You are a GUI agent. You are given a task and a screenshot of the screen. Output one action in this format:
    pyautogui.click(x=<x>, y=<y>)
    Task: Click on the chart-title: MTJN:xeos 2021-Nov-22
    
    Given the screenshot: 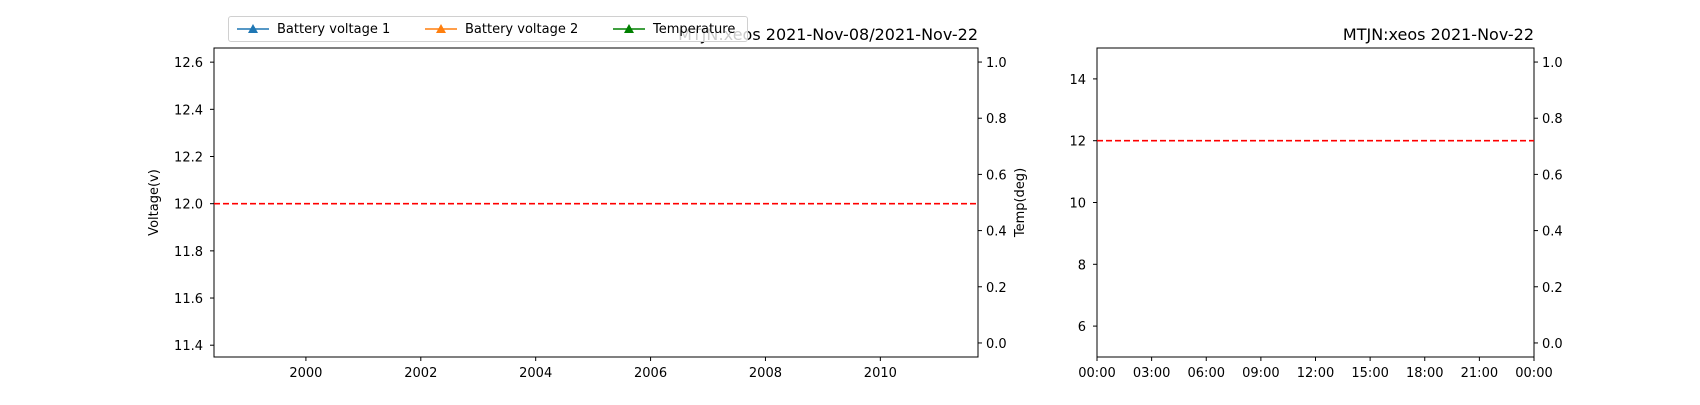 What is the action you would take?
    pyautogui.click(x=1438, y=34)
    